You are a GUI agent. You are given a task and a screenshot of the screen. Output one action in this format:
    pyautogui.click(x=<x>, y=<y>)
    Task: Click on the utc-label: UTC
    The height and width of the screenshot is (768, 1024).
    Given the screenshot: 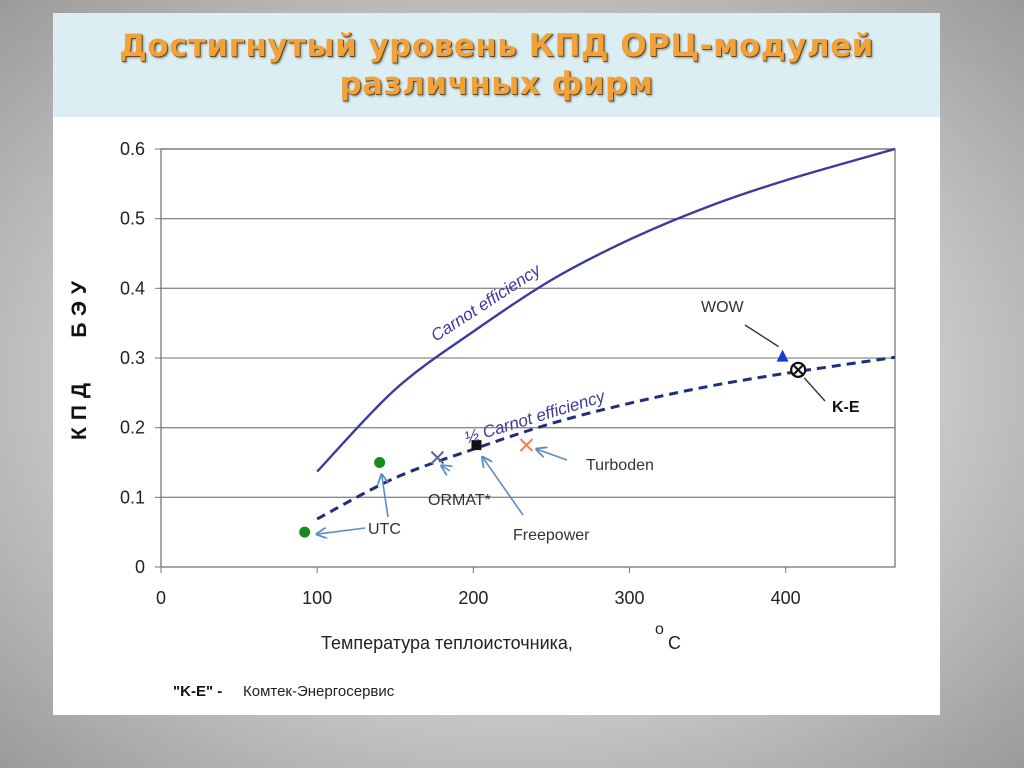 What is the action you would take?
    pyautogui.click(x=384, y=529)
    